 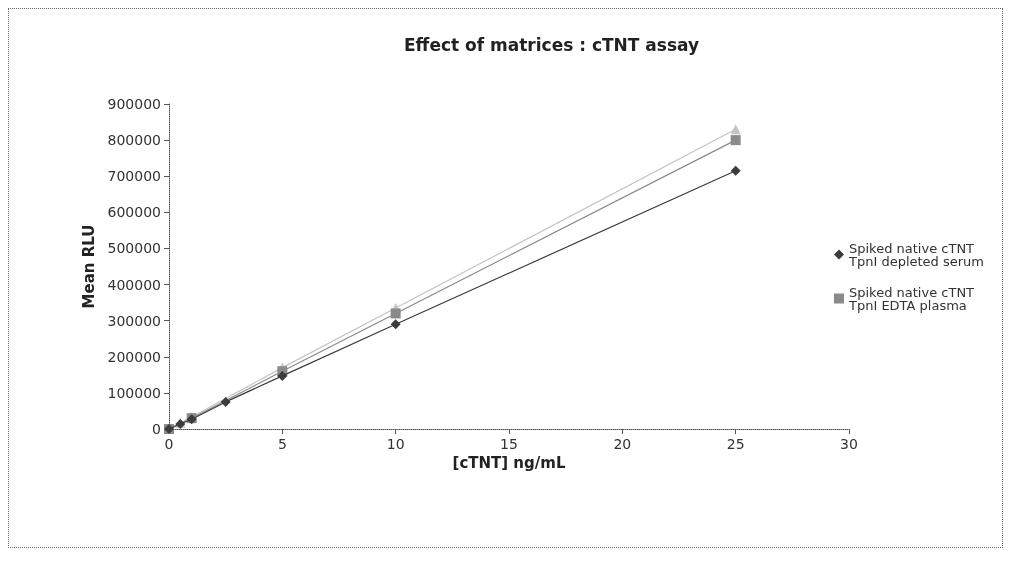 I want to click on x-tick-label: 30, so click(x=849, y=444).